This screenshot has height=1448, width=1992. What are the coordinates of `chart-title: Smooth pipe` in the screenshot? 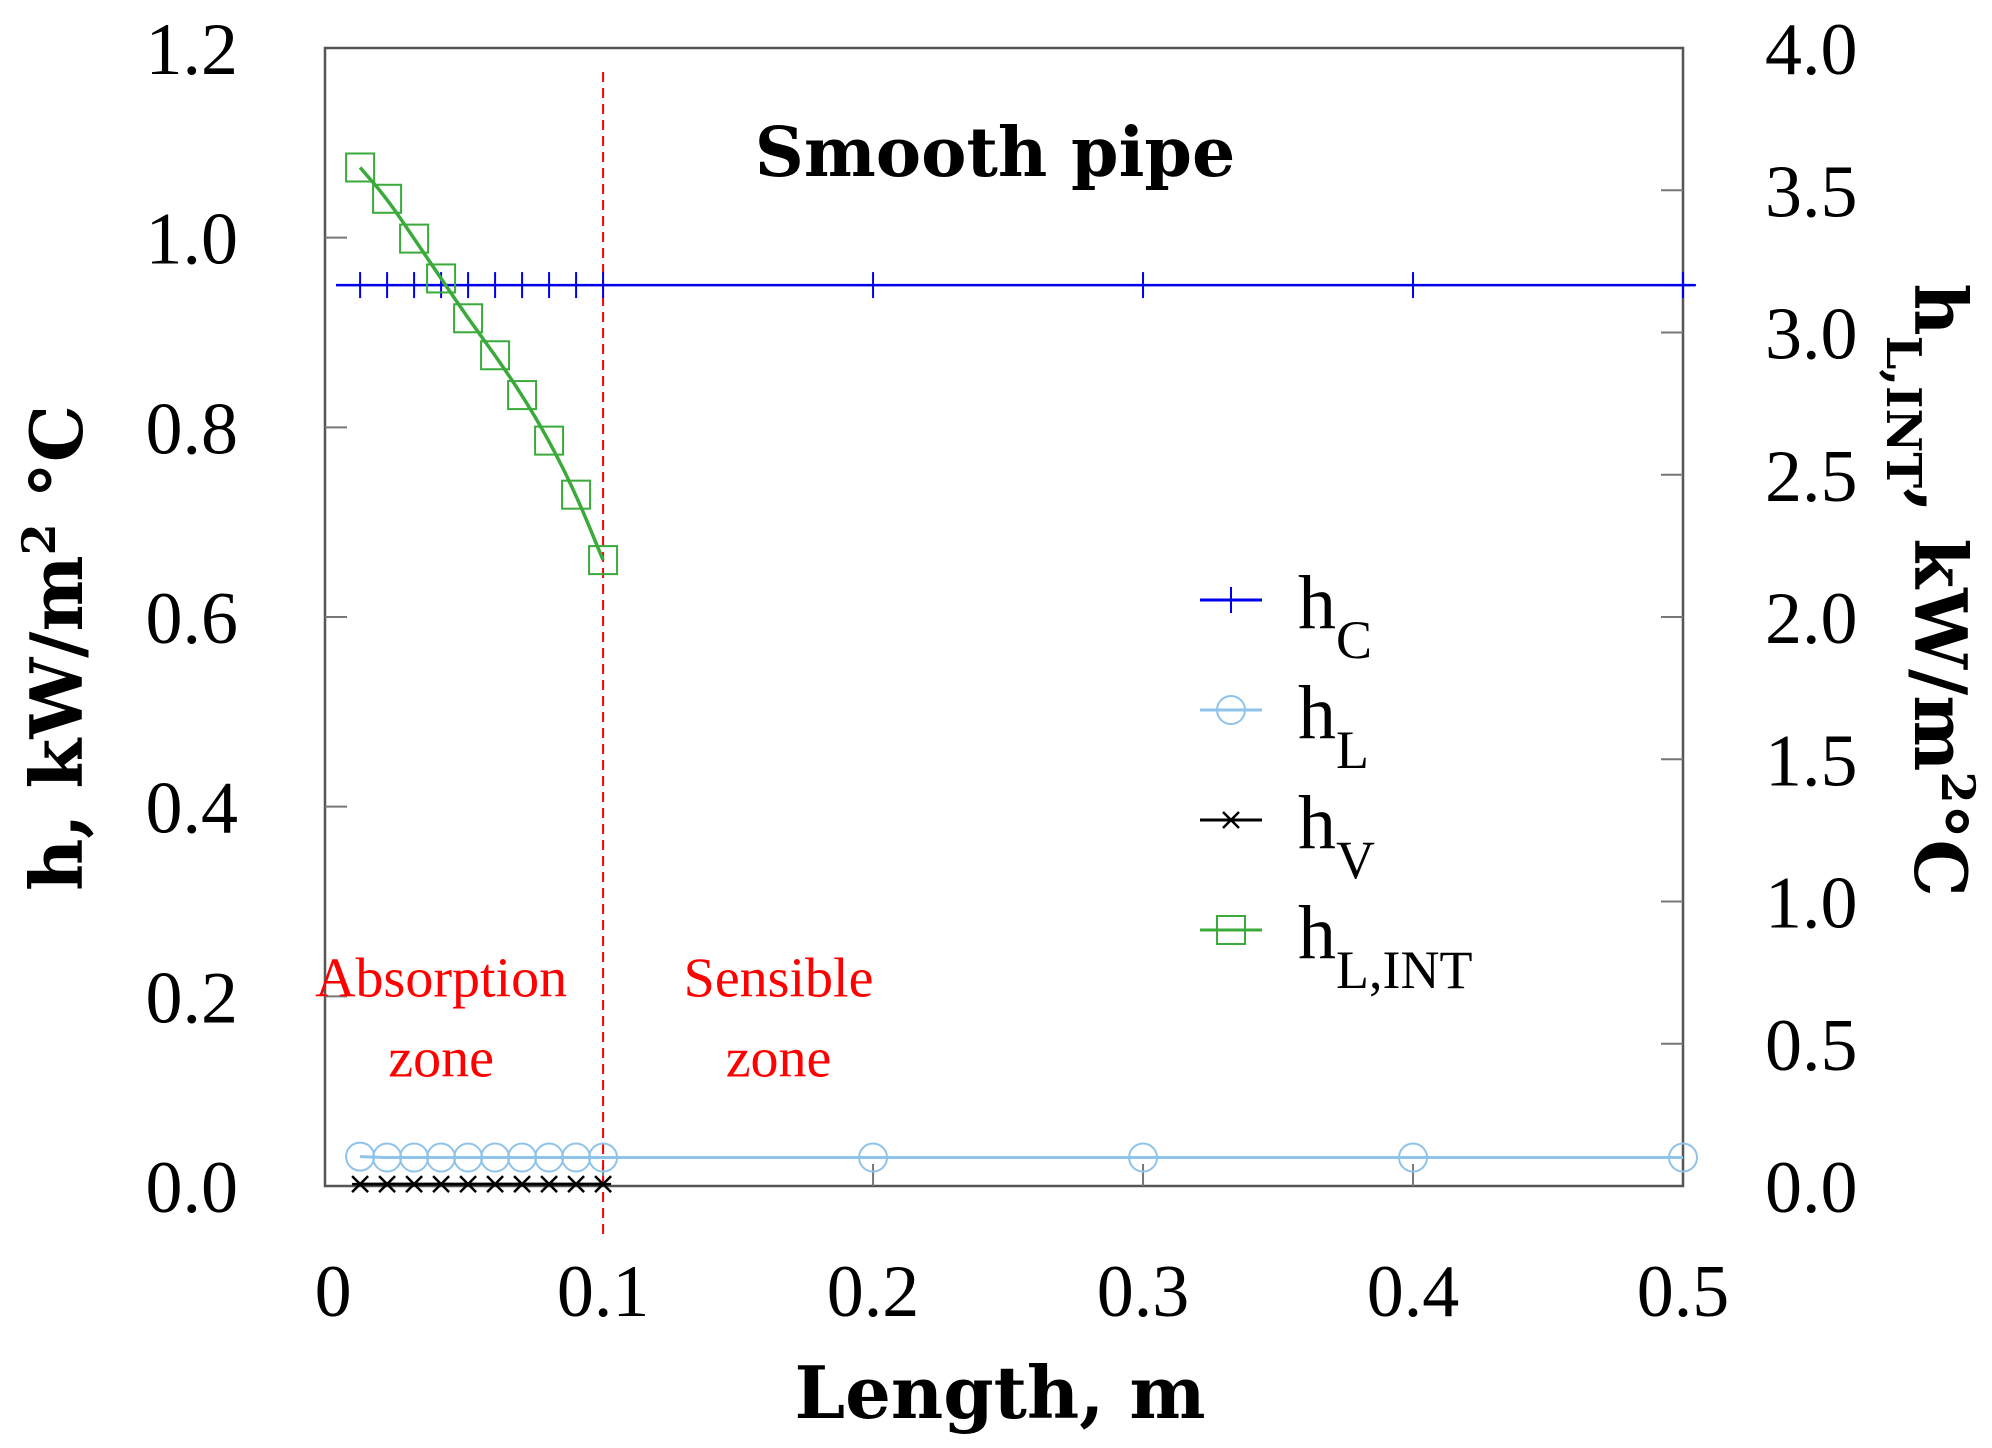 It's located at (995, 153).